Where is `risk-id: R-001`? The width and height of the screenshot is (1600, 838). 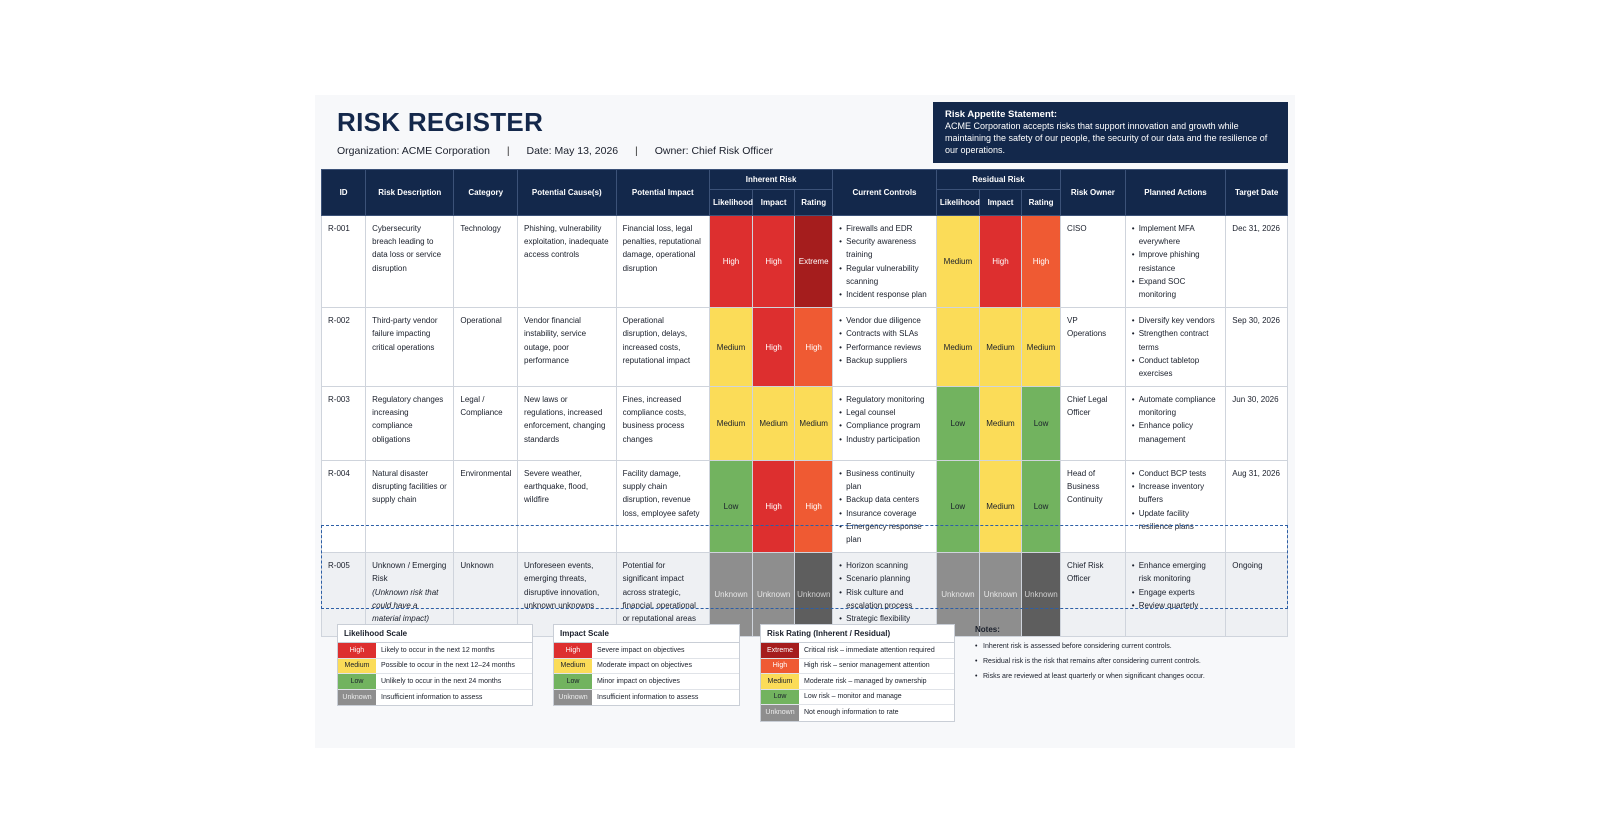 risk-id: R-001 is located at coordinates (343, 261).